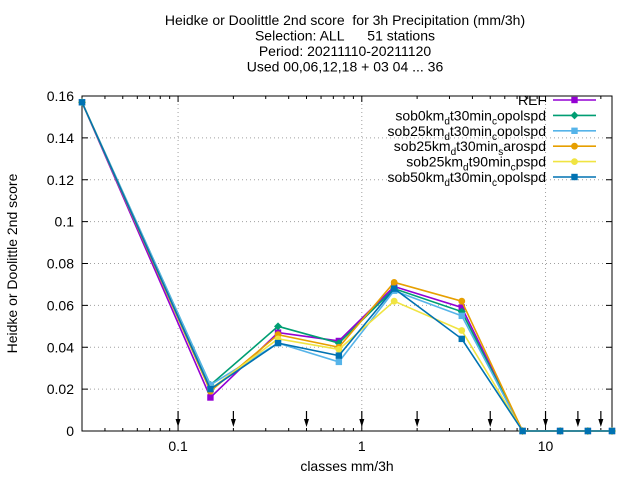  I want to click on y-tick-label: 0, so click(70, 431).